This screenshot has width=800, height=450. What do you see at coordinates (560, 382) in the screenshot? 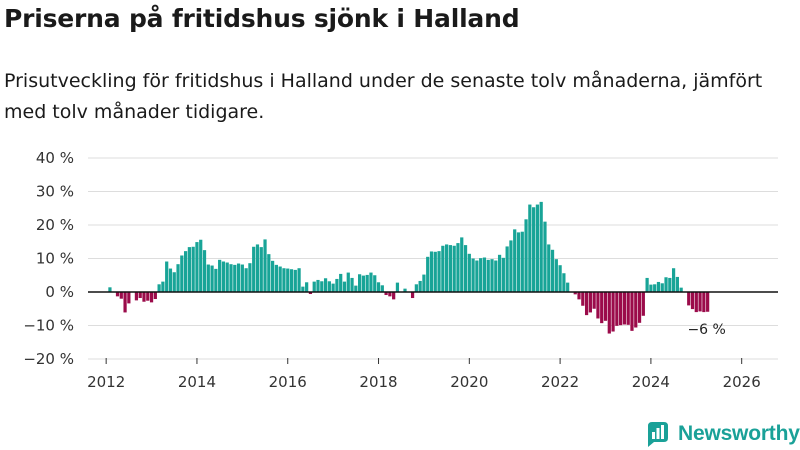
I see `x-tick-label: 2022` at bounding box center [560, 382].